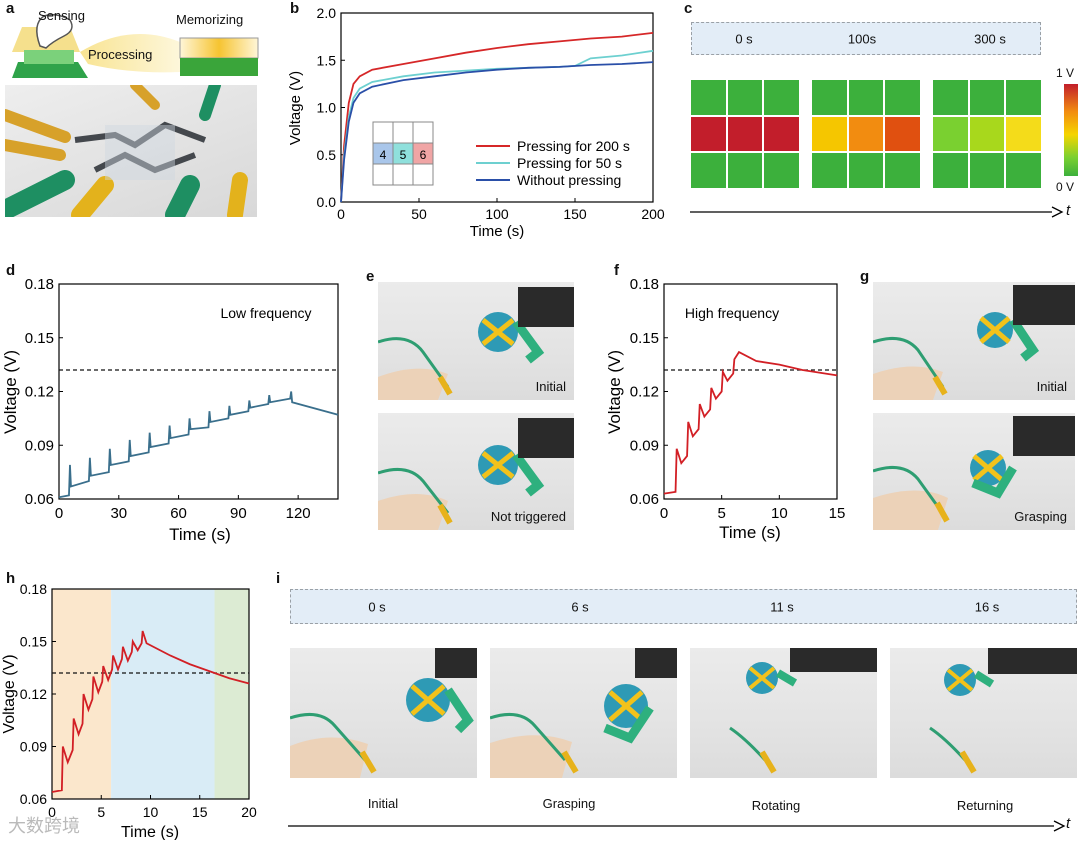  I want to click on b-ytick-label: 2.0, so click(327, 13).